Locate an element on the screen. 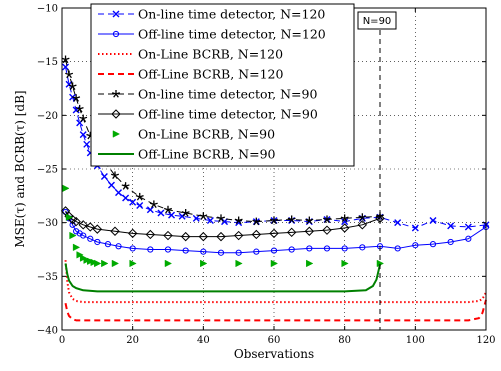 The width and height of the screenshot is (501, 371). x-tick-label: 0 is located at coordinates (62, 340).